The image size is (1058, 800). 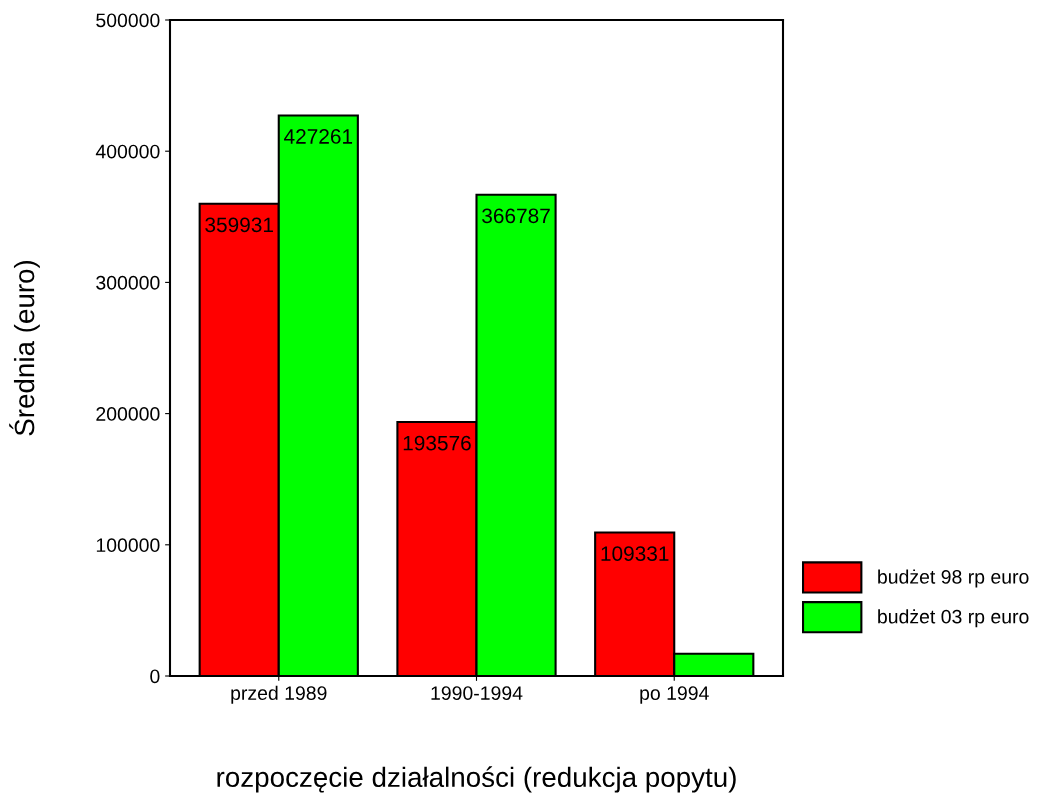 What do you see at coordinates (476, 779) in the screenshot?
I see `x-axis-title: rozpoczęcie działalności (redukcja popytu)` at bounding box center [476, 779].